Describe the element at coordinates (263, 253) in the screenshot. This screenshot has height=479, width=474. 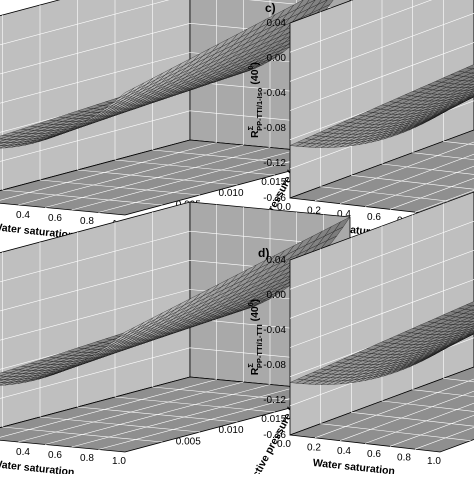
I see `panel-label-d: d)` at that location.